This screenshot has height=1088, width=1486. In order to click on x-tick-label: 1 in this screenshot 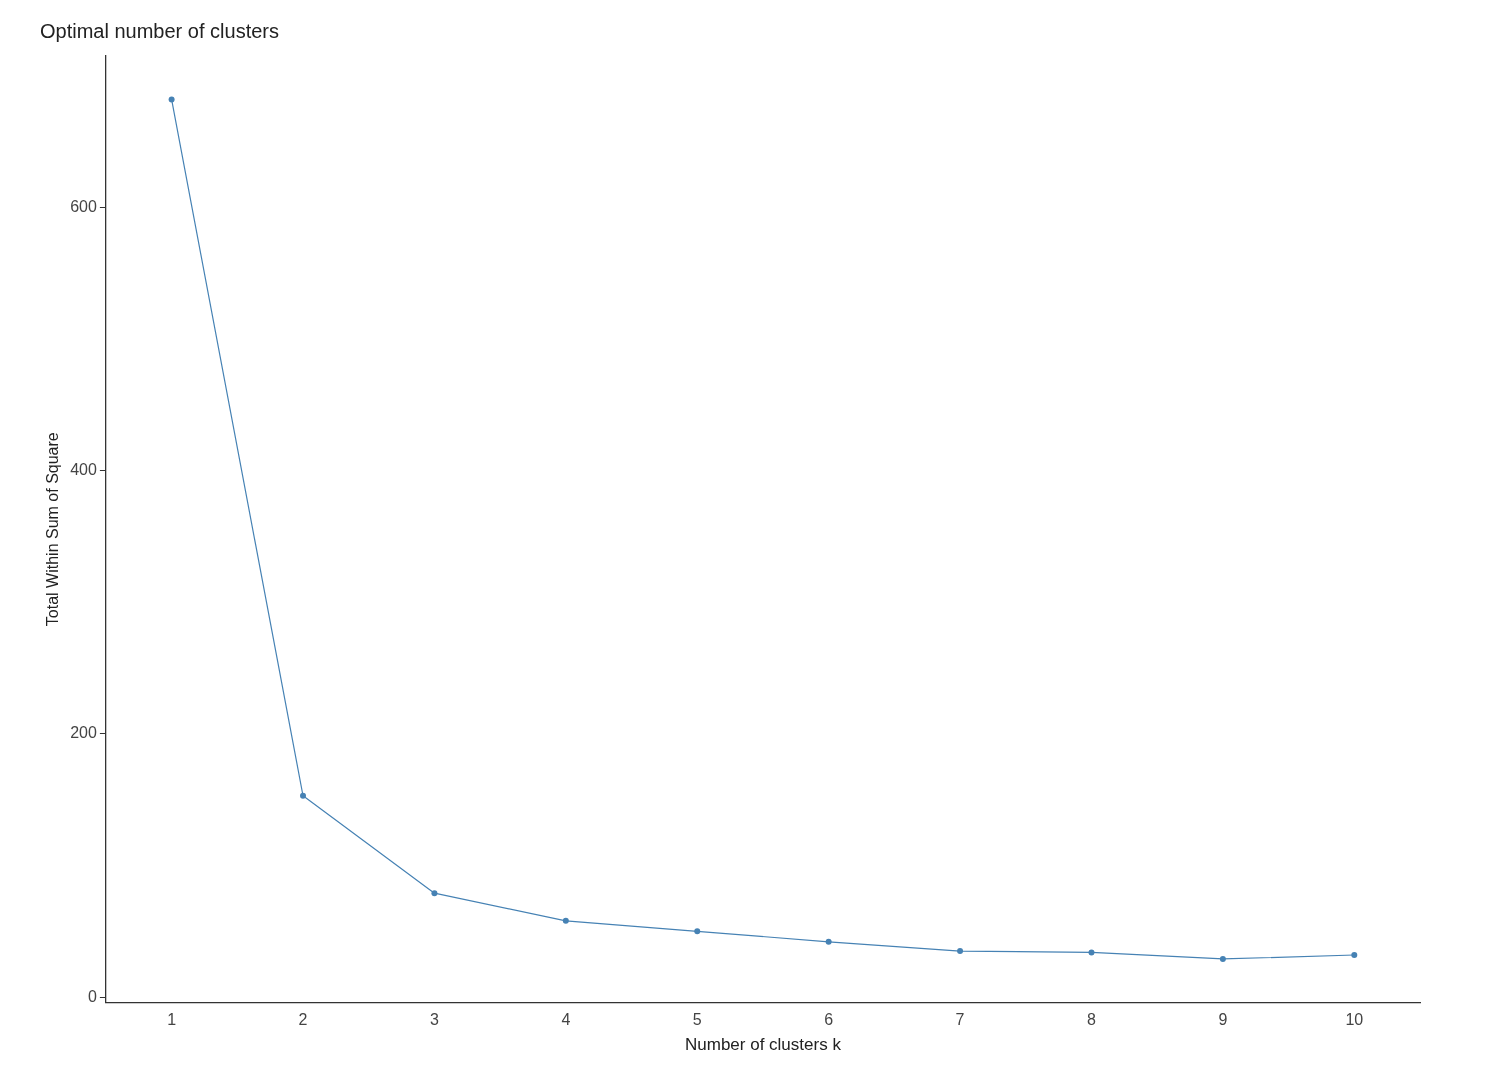, I will do `click(172, 1020)`.